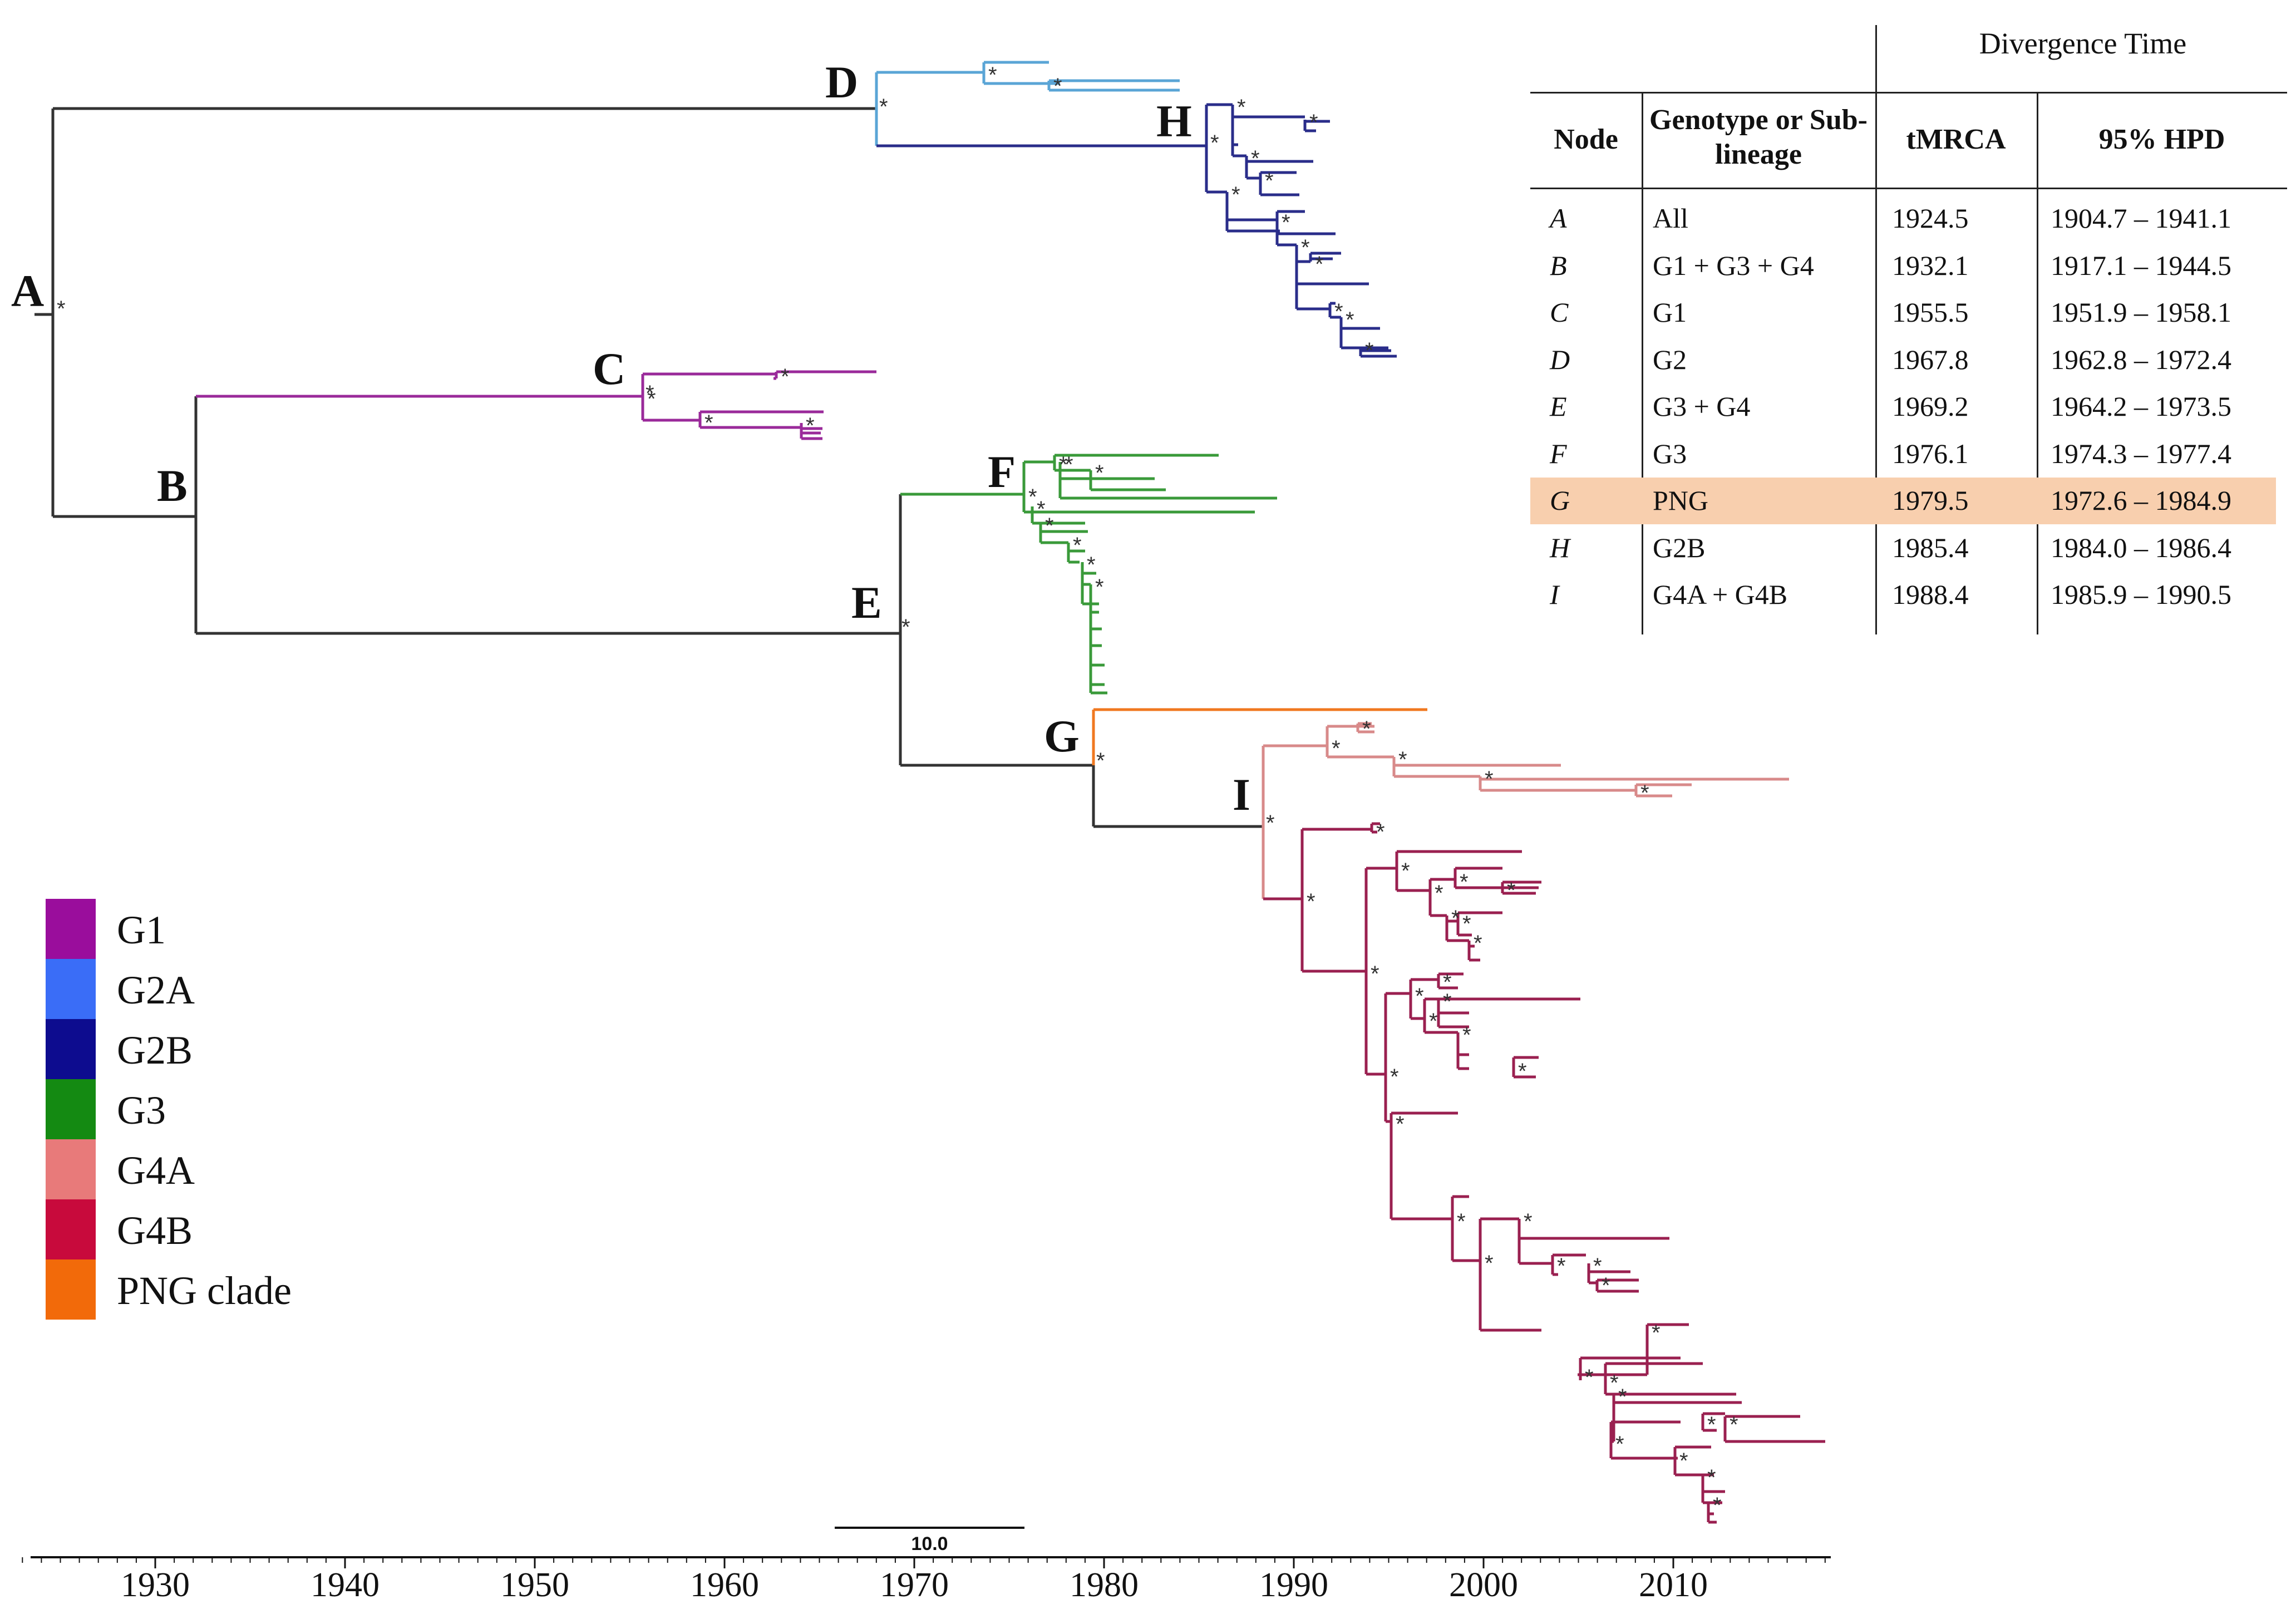 This screenshot has height=1609, width=2296. What do you see at coordinates (2083, 43) in the screenshot?
I see `divergence-time-title: Divergence Time` at bounding box center [2083, 43].